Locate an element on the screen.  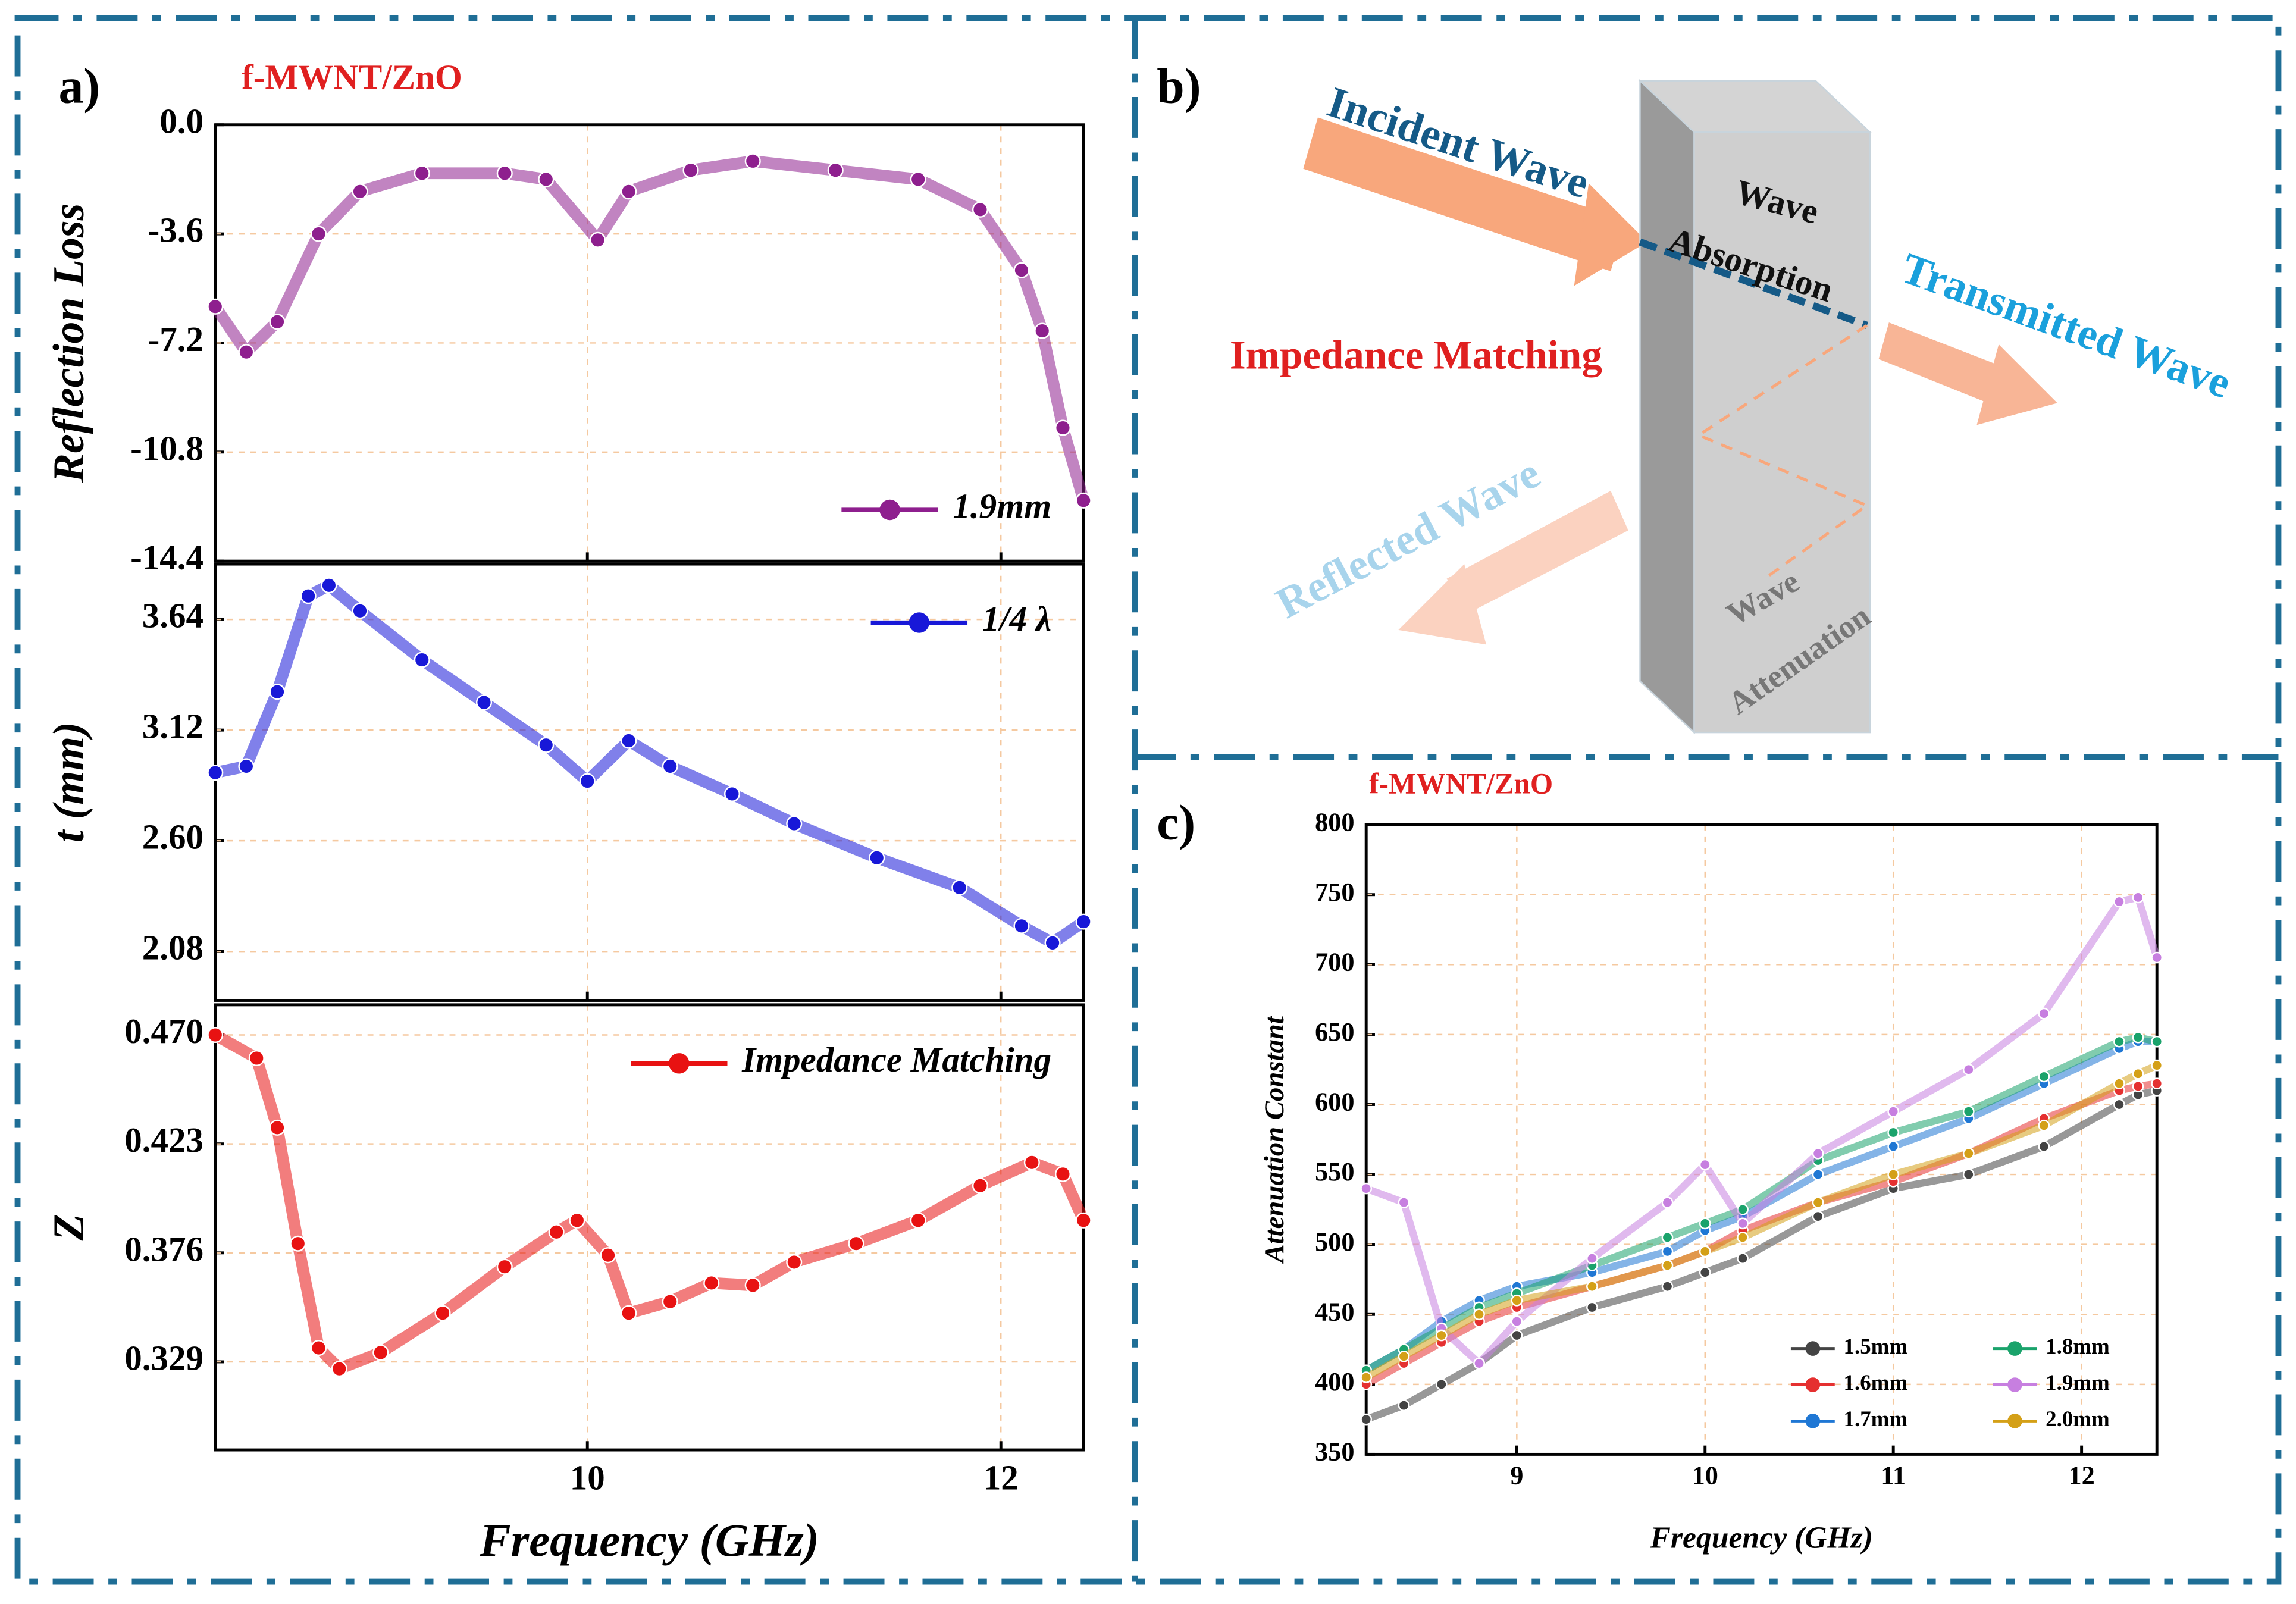
legend-label: Impedance Matching is located at coordinates (896, 1059).